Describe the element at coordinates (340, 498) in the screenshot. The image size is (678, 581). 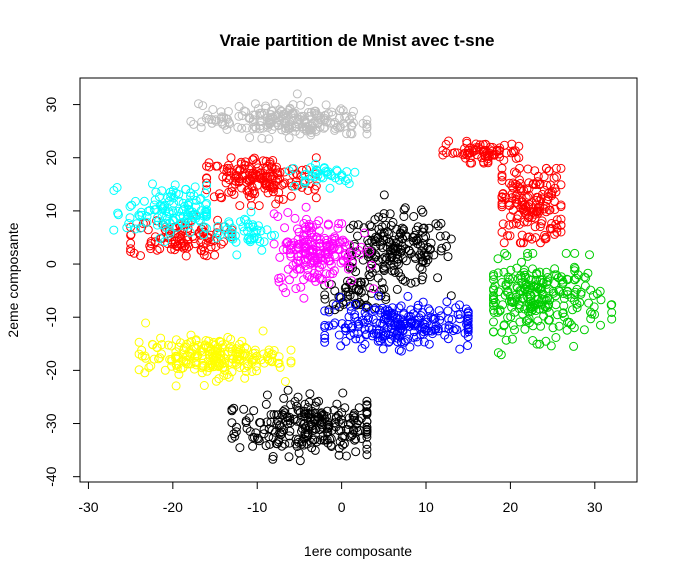
I see `x-axis: -30 -20 -10 0 10 20 30` at that location.